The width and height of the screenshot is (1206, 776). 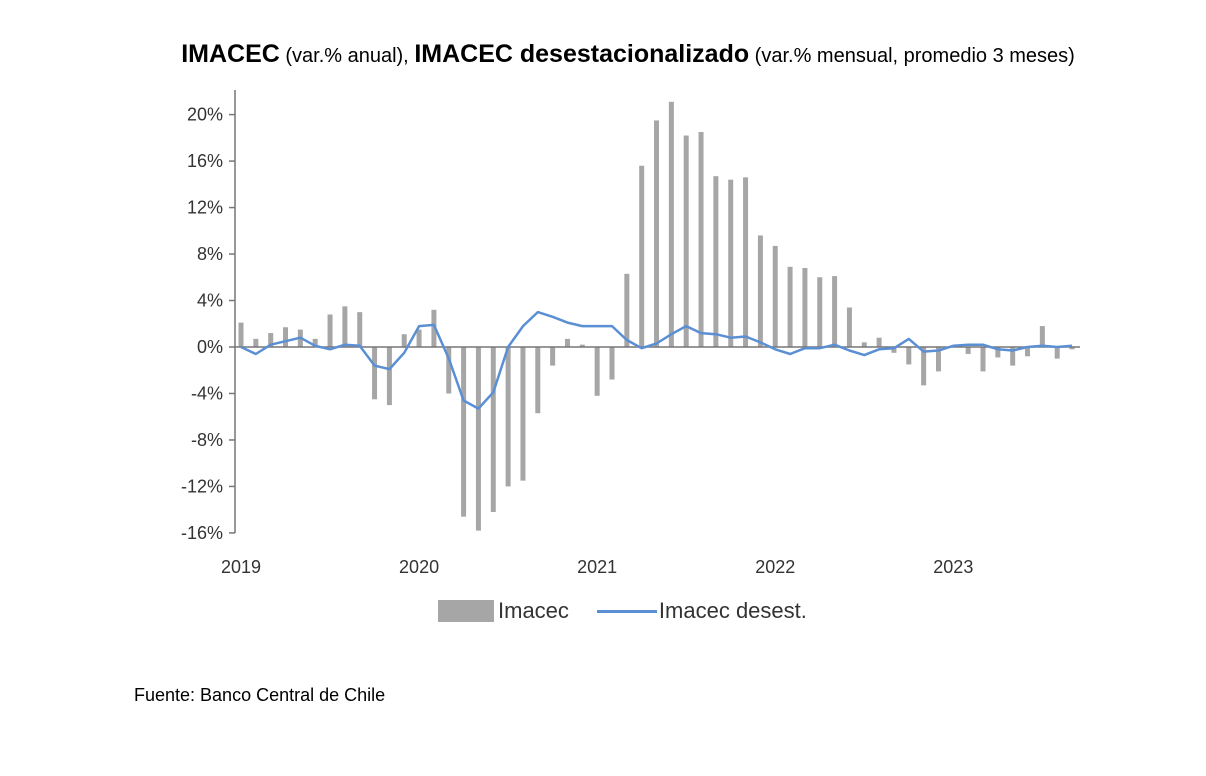 What do you see at coordinates (912, 56) in the screenshot?
I see `title-part: (var.% mensual, promedio 3 meses)` at bounding box center [912, 56].